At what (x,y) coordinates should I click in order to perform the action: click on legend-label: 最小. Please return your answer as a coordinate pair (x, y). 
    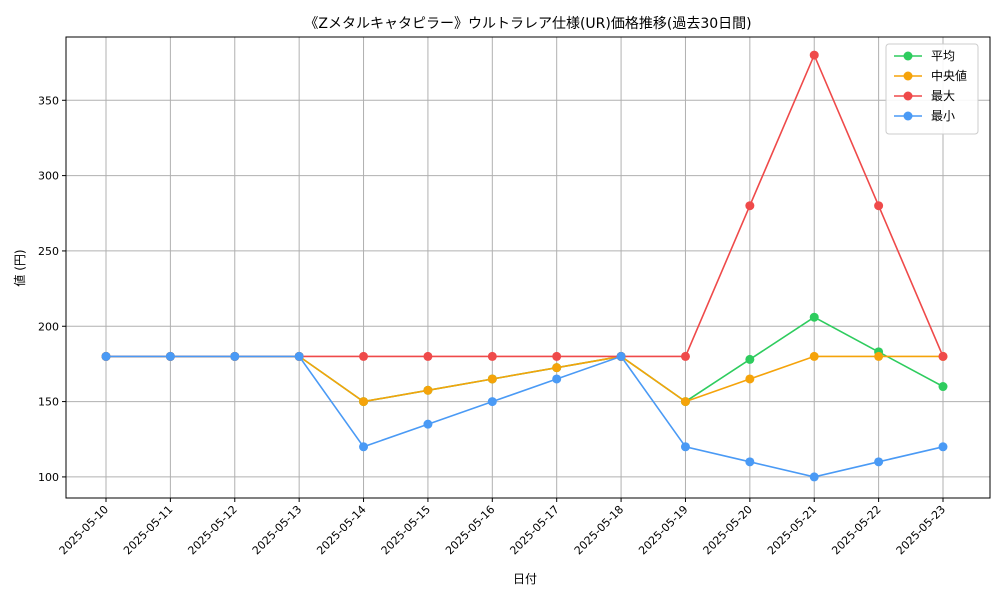
    Looking at the image, I should click on (943, 116).